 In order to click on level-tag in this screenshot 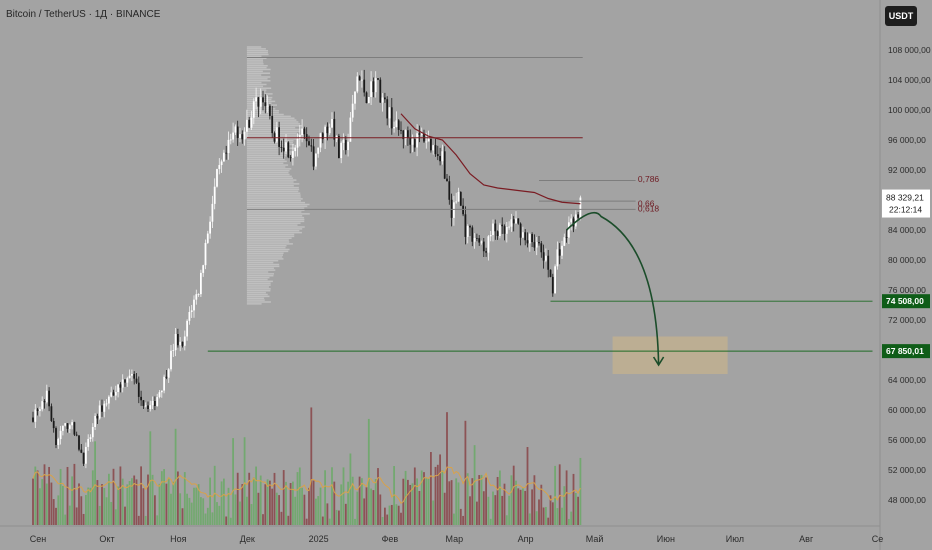, I will do `click(906, 301)`.